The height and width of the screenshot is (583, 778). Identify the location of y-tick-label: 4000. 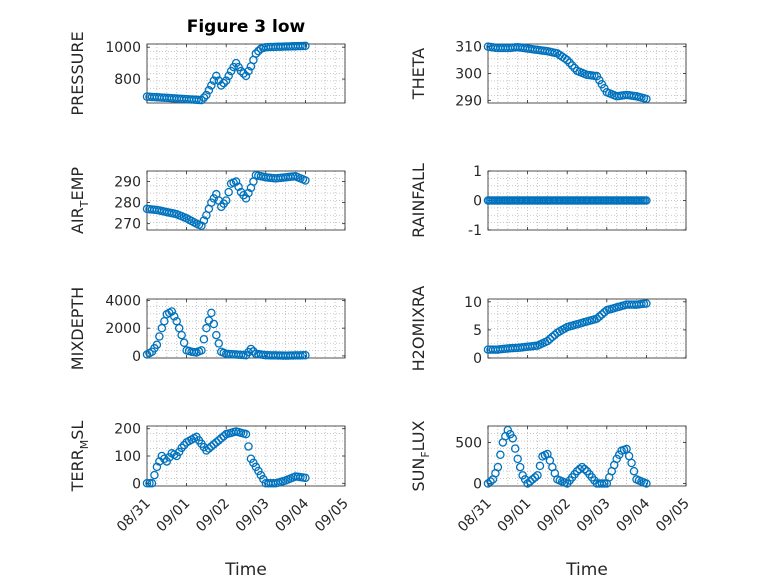
(123, 301).